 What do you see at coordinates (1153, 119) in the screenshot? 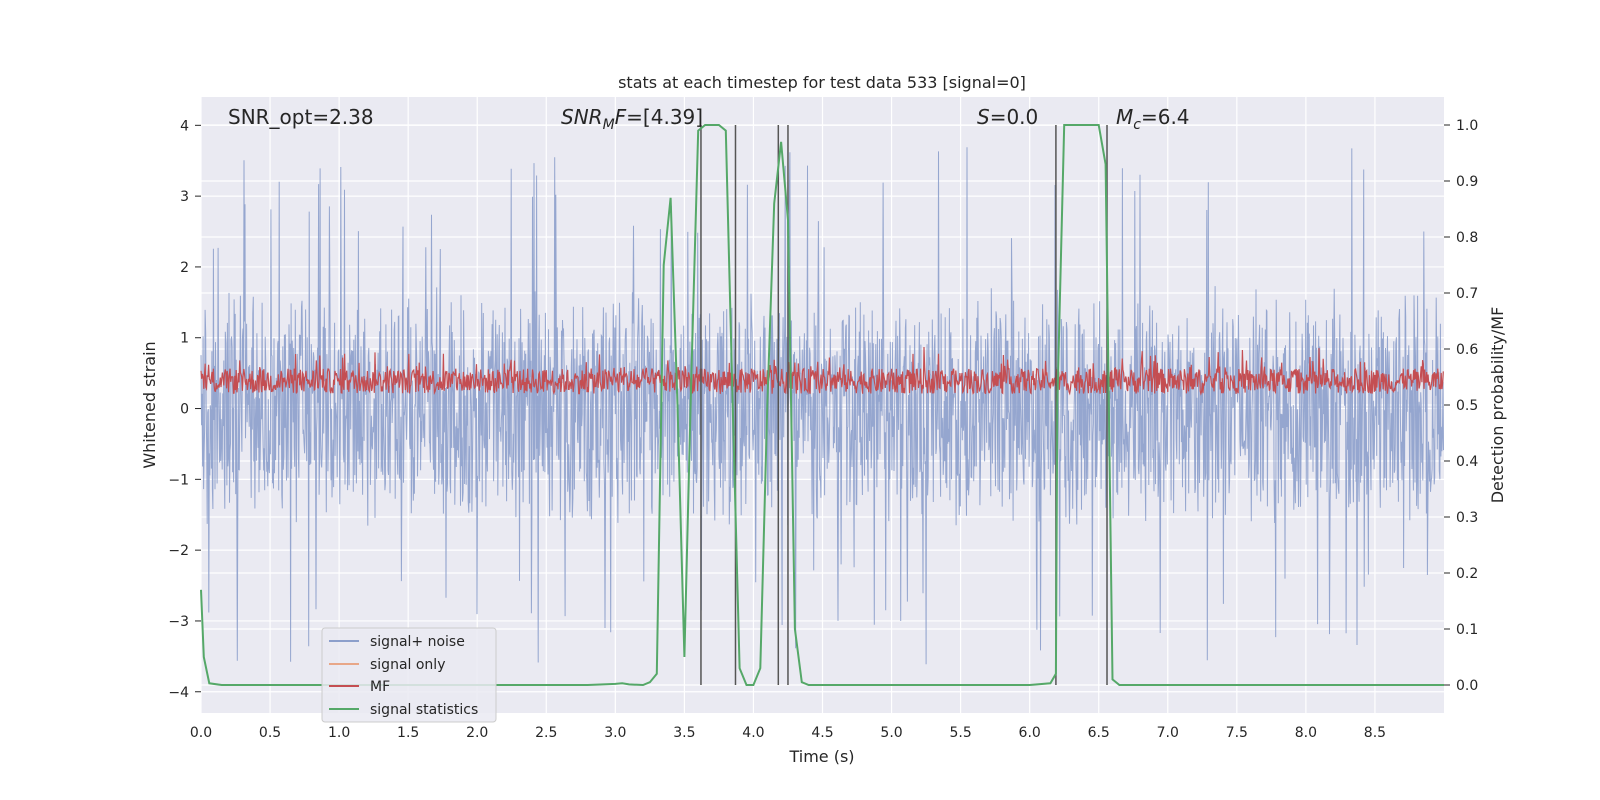
I see `annotation-mc: Mc=6.4` at bounding box center [1153, 119].